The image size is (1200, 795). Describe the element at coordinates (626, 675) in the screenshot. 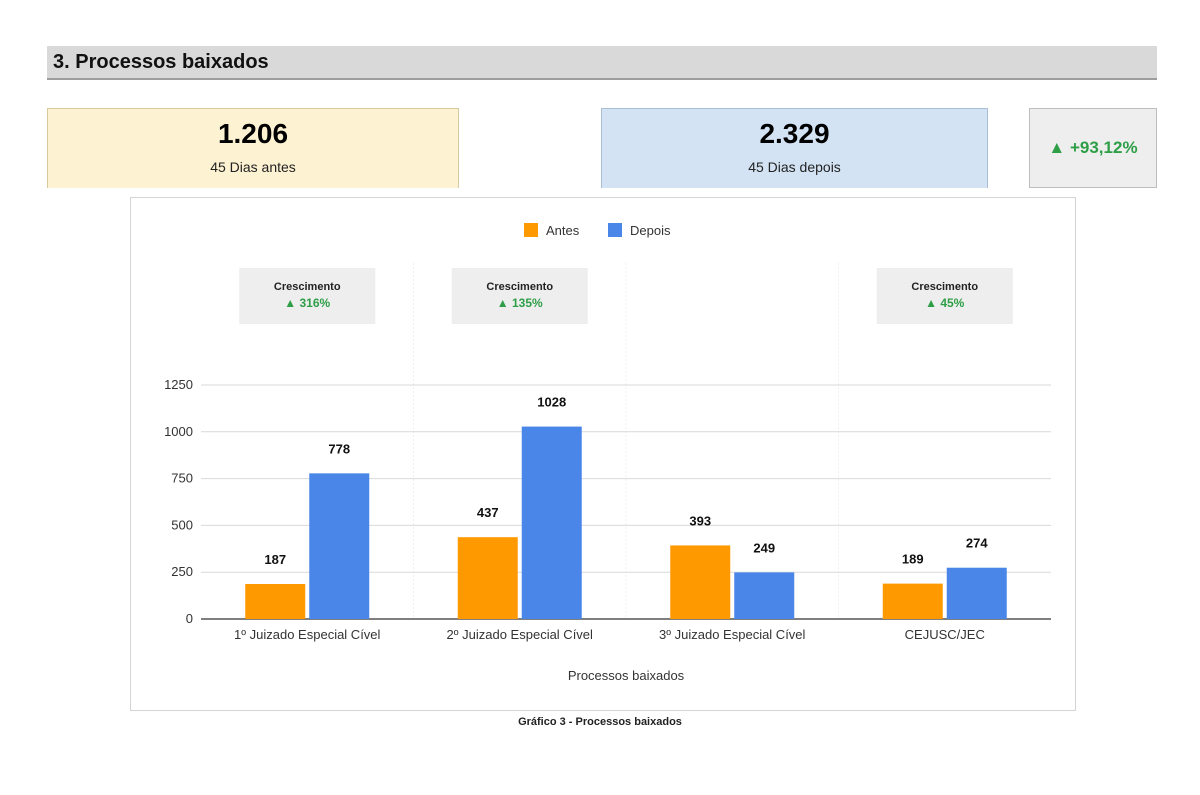

I see `x-axis-title: Processos baixados` at that location.